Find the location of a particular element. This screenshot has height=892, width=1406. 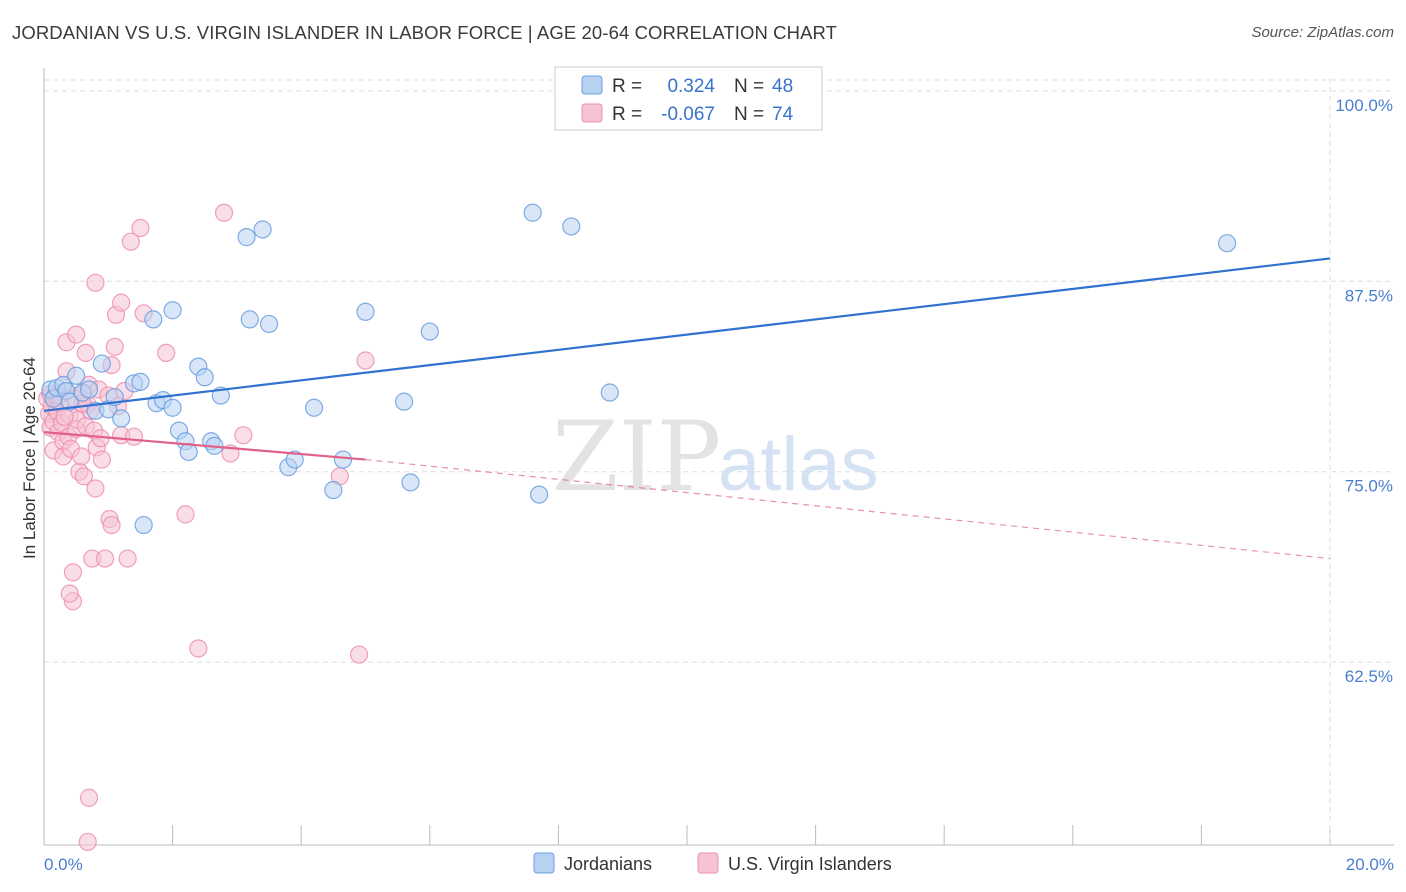

y-axis-label: In Labor Force | Age 20-64 is located at coordinates (29, 458).